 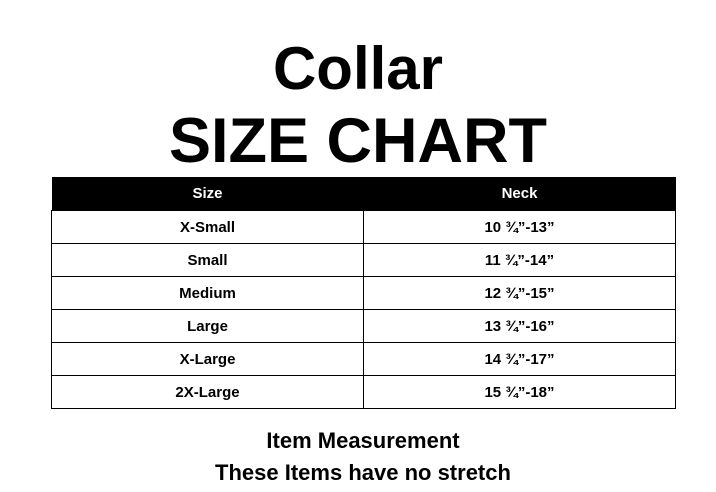 What do you see at coordinates (519, 326) in the screenshot?
I see `neck-cell: 13 ¾”-16”` at bounding box center [519, 326].